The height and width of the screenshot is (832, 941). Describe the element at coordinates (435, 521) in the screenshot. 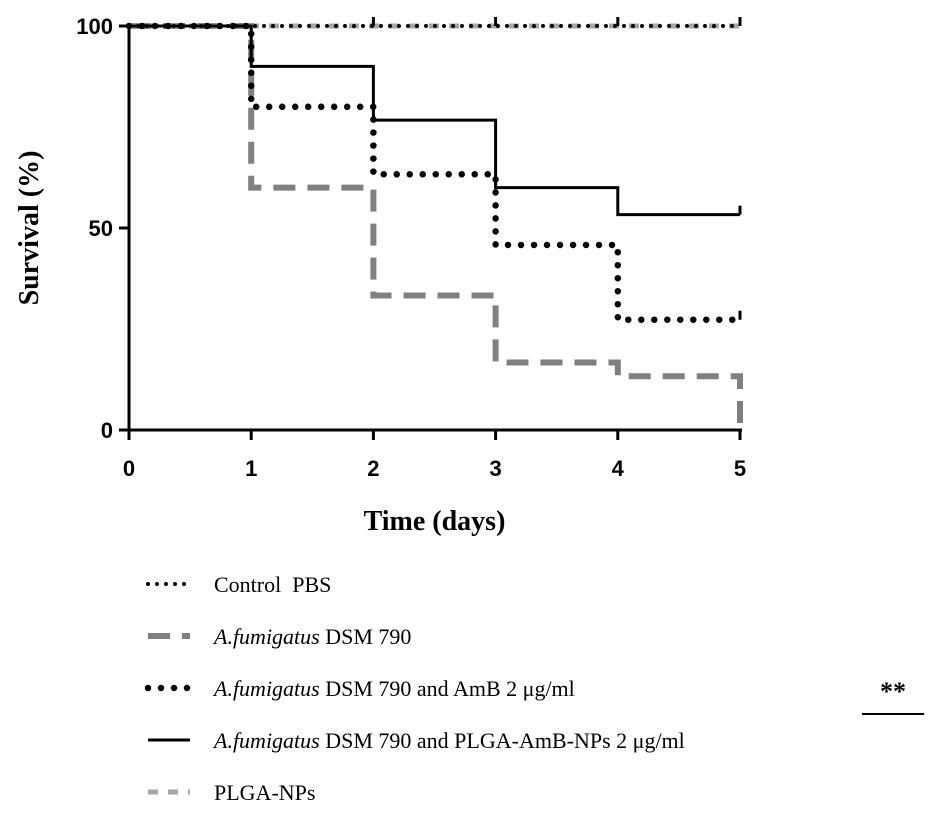

I see `x-axis-title: Time (days)` at that location.